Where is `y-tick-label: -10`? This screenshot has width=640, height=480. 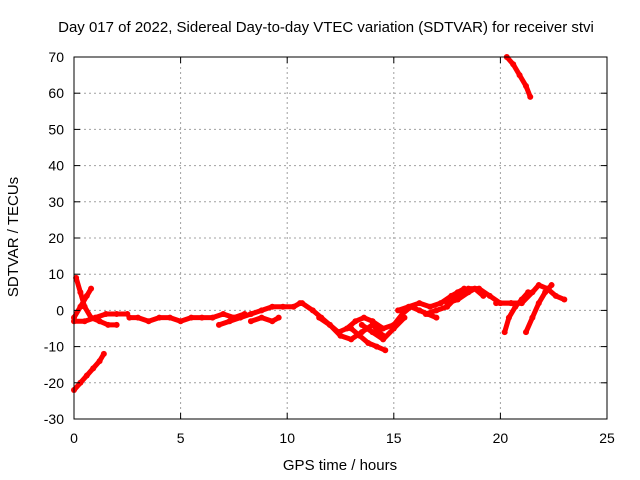
y-tick-label: -10 is located at coordinates (54, 347).